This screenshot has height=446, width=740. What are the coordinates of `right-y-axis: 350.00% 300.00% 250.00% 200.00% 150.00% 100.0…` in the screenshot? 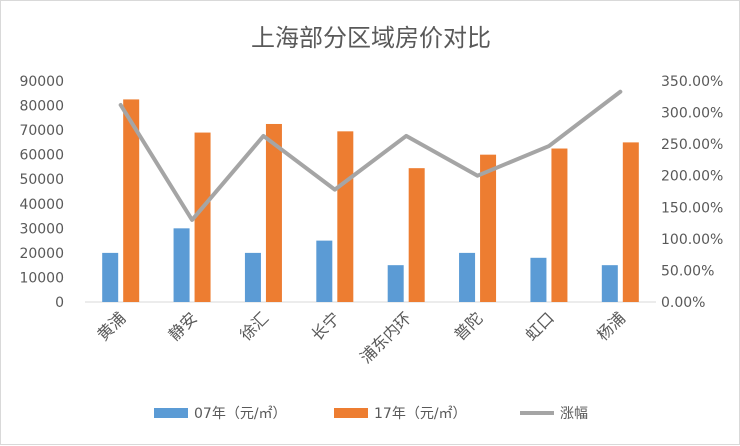 It's located at (692, 192).